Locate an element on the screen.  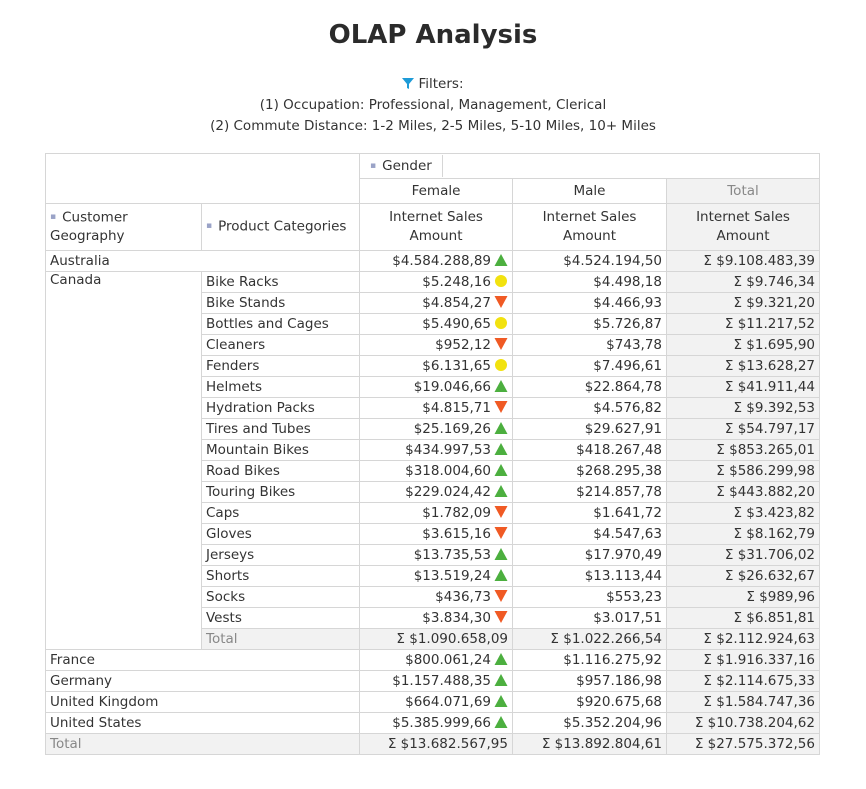
category-header: Cleaners is located at coordinates (280, 345).